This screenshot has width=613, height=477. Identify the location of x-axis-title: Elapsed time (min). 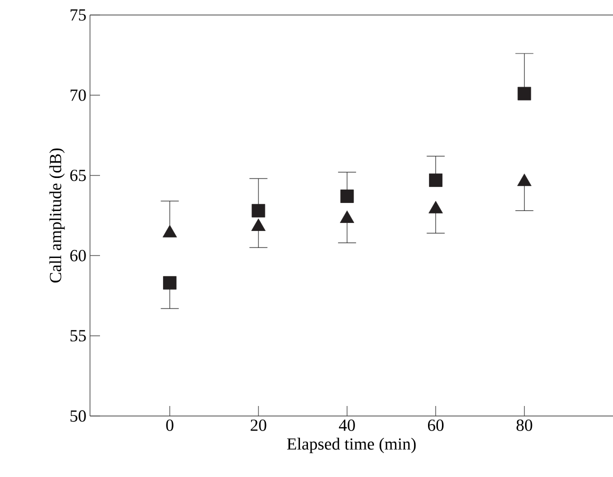
(351, 446).